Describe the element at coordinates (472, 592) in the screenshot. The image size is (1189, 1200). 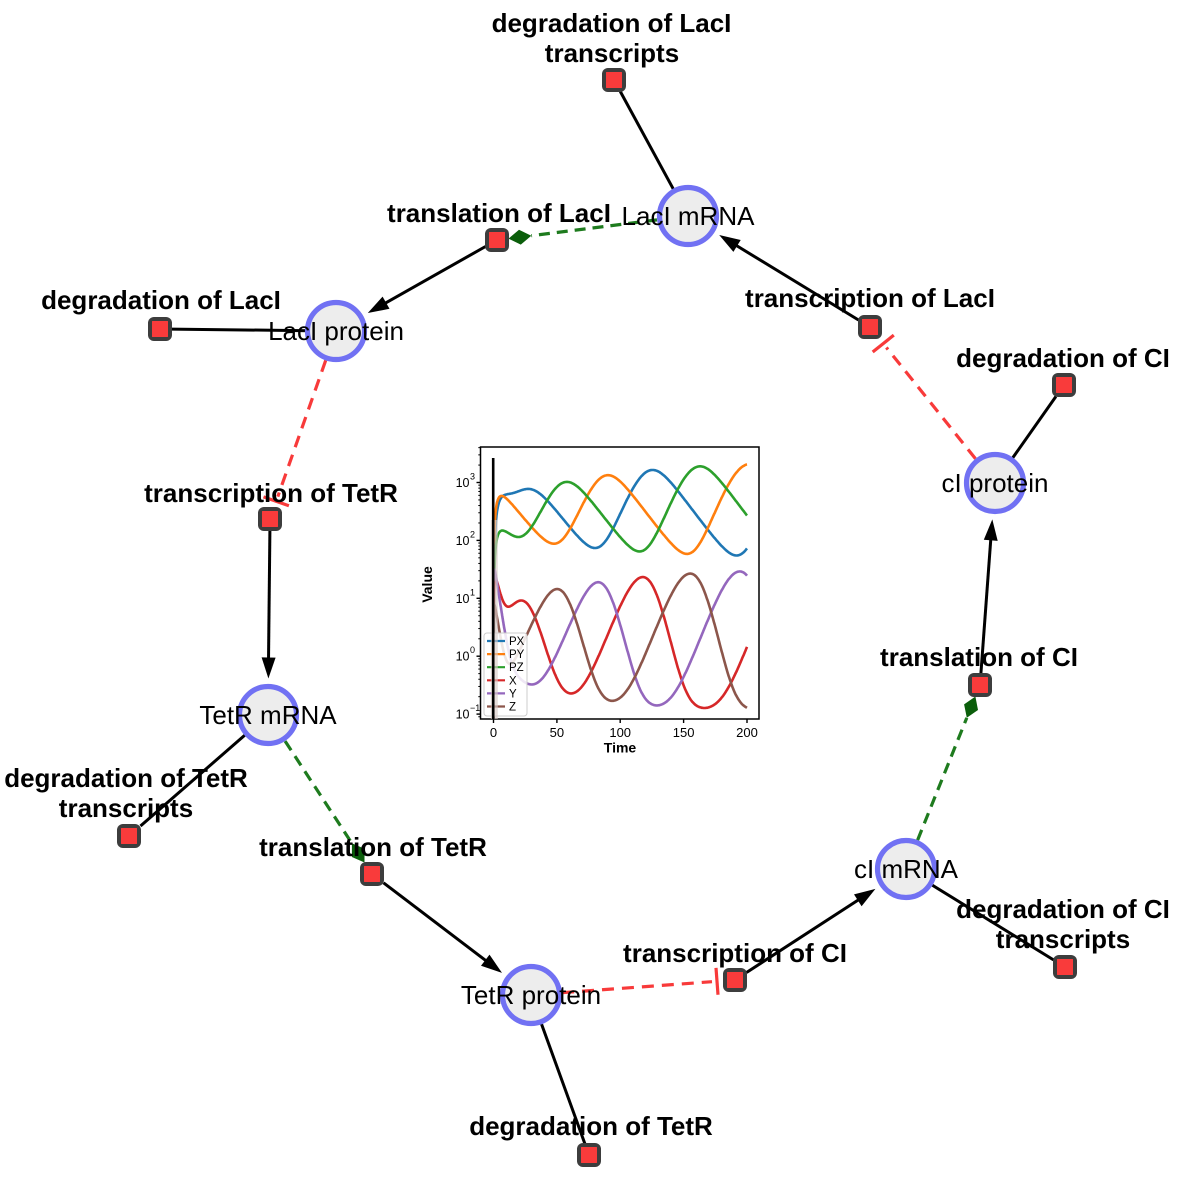
I see `svg-text: 1` at that location.